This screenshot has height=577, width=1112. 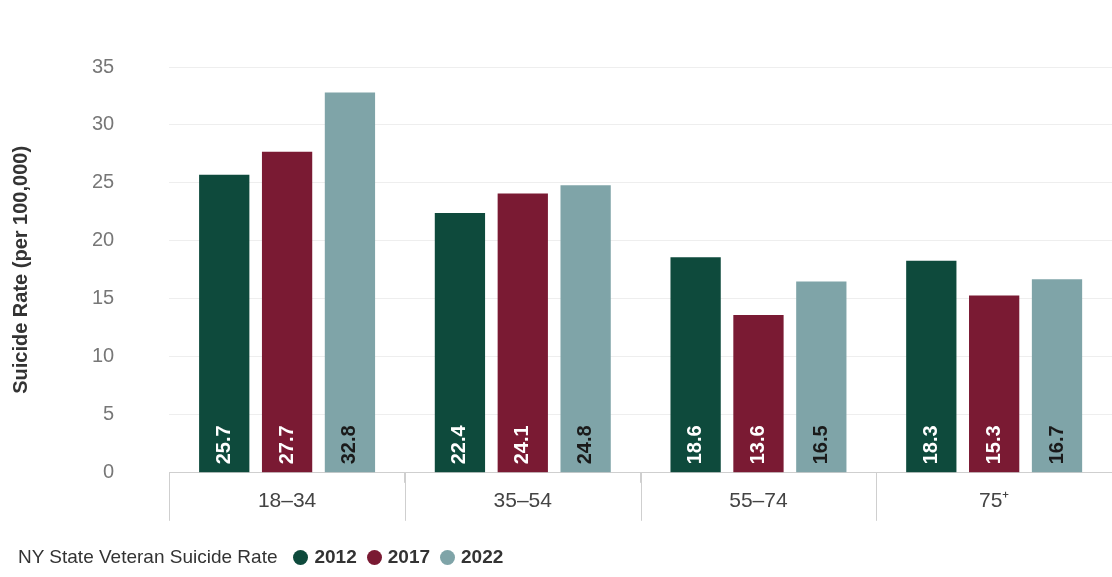 I want to click on data-label: 24.8, so click(x=584, y=445).